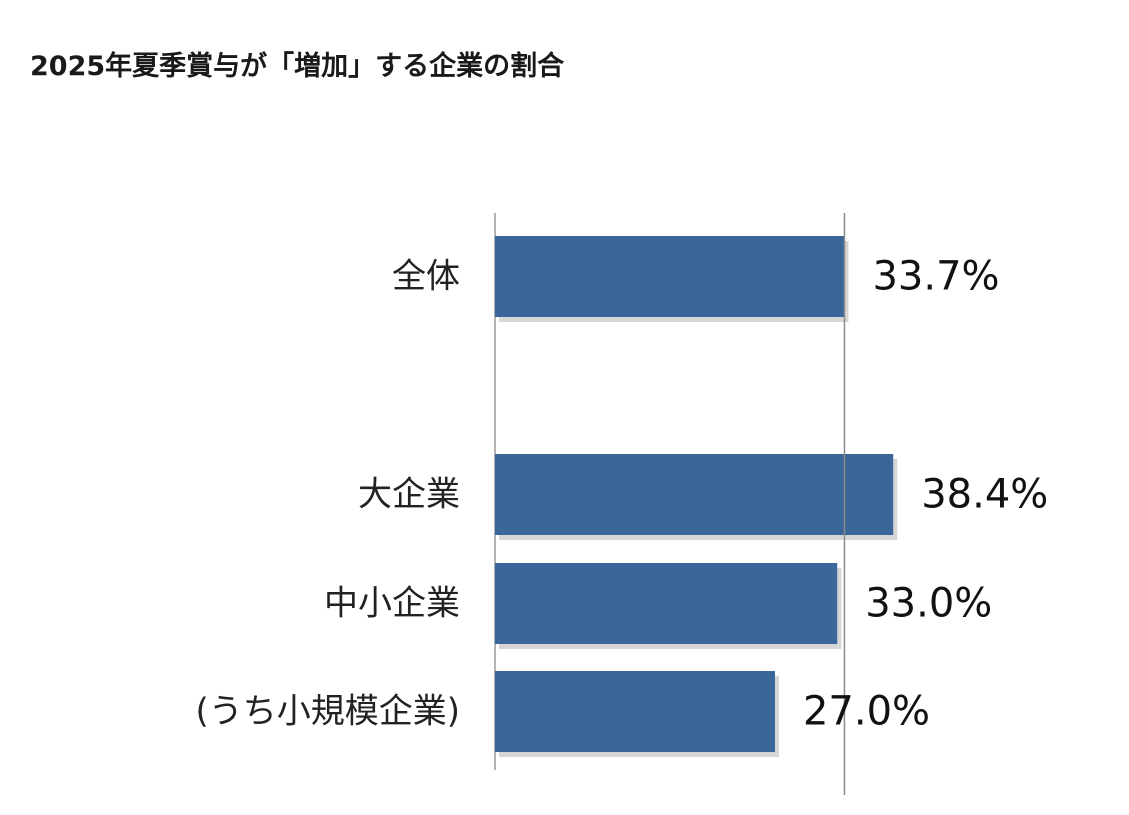 This screenshot has width=1129, height=815. Describe the element at coordinates (327, 712) in the screenshot. I see `category-label: (うち小規模企業)` at that location.